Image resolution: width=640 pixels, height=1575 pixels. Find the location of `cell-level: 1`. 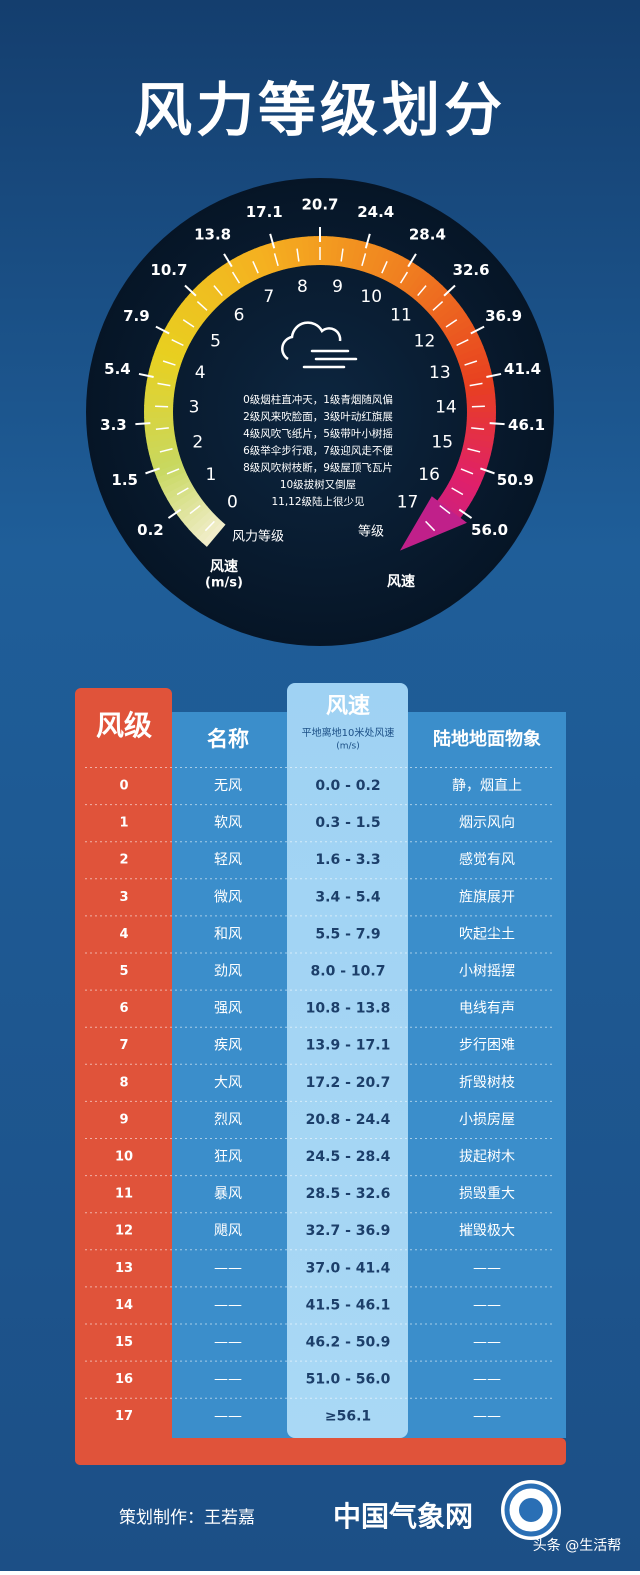

cell-level: 1 is located at coordinates (123, 823).